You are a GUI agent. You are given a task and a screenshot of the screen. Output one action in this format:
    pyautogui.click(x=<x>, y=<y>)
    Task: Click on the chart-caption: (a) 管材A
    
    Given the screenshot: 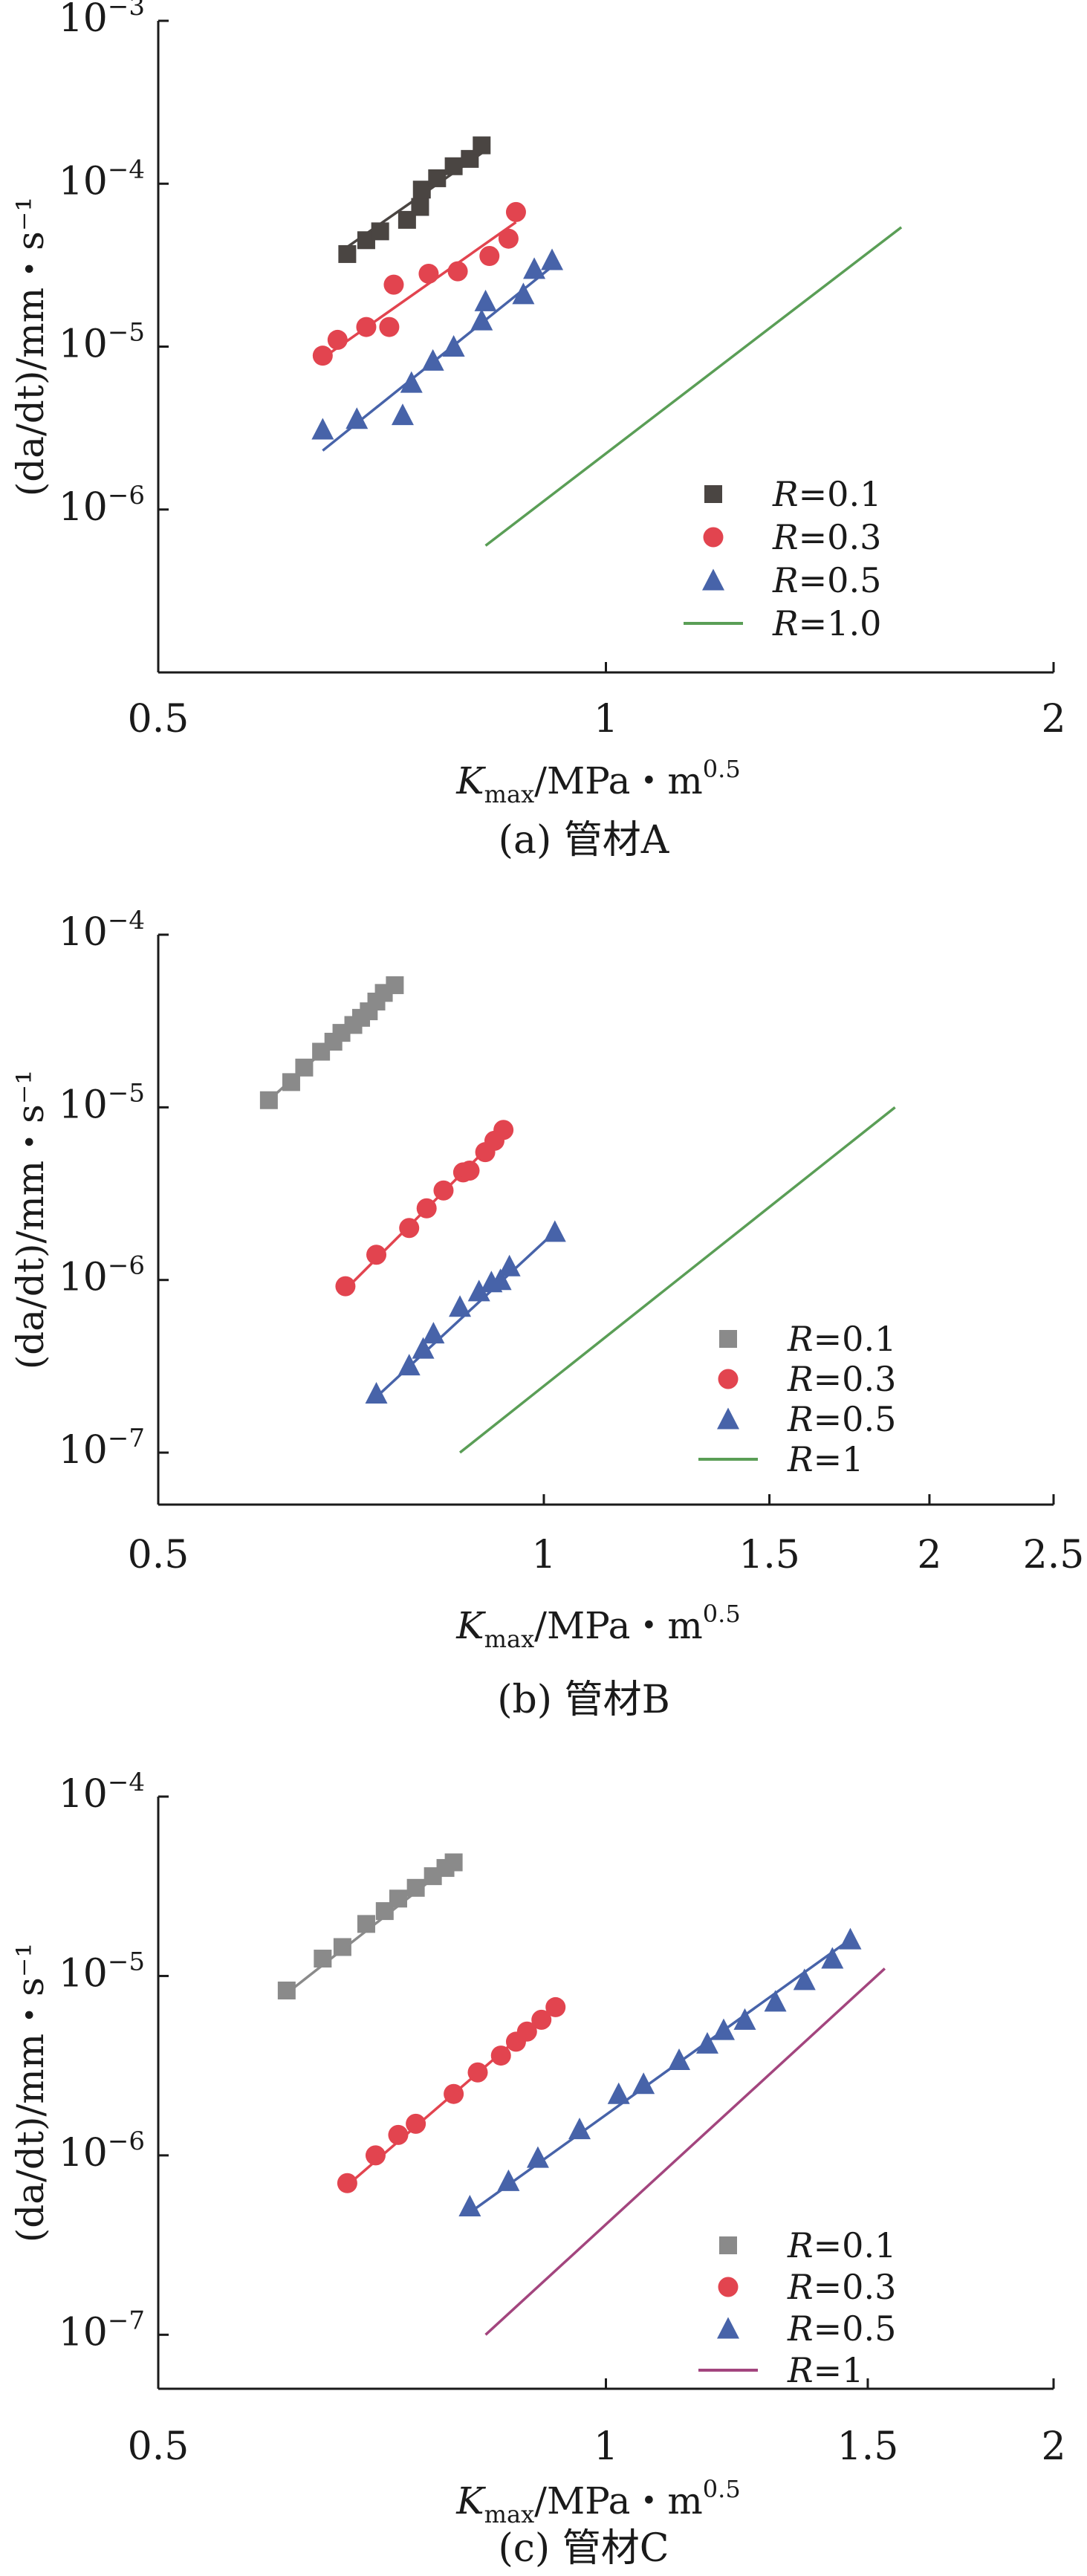 What is the action you would take?
    pyautogui.click(x=585, y=840)
    